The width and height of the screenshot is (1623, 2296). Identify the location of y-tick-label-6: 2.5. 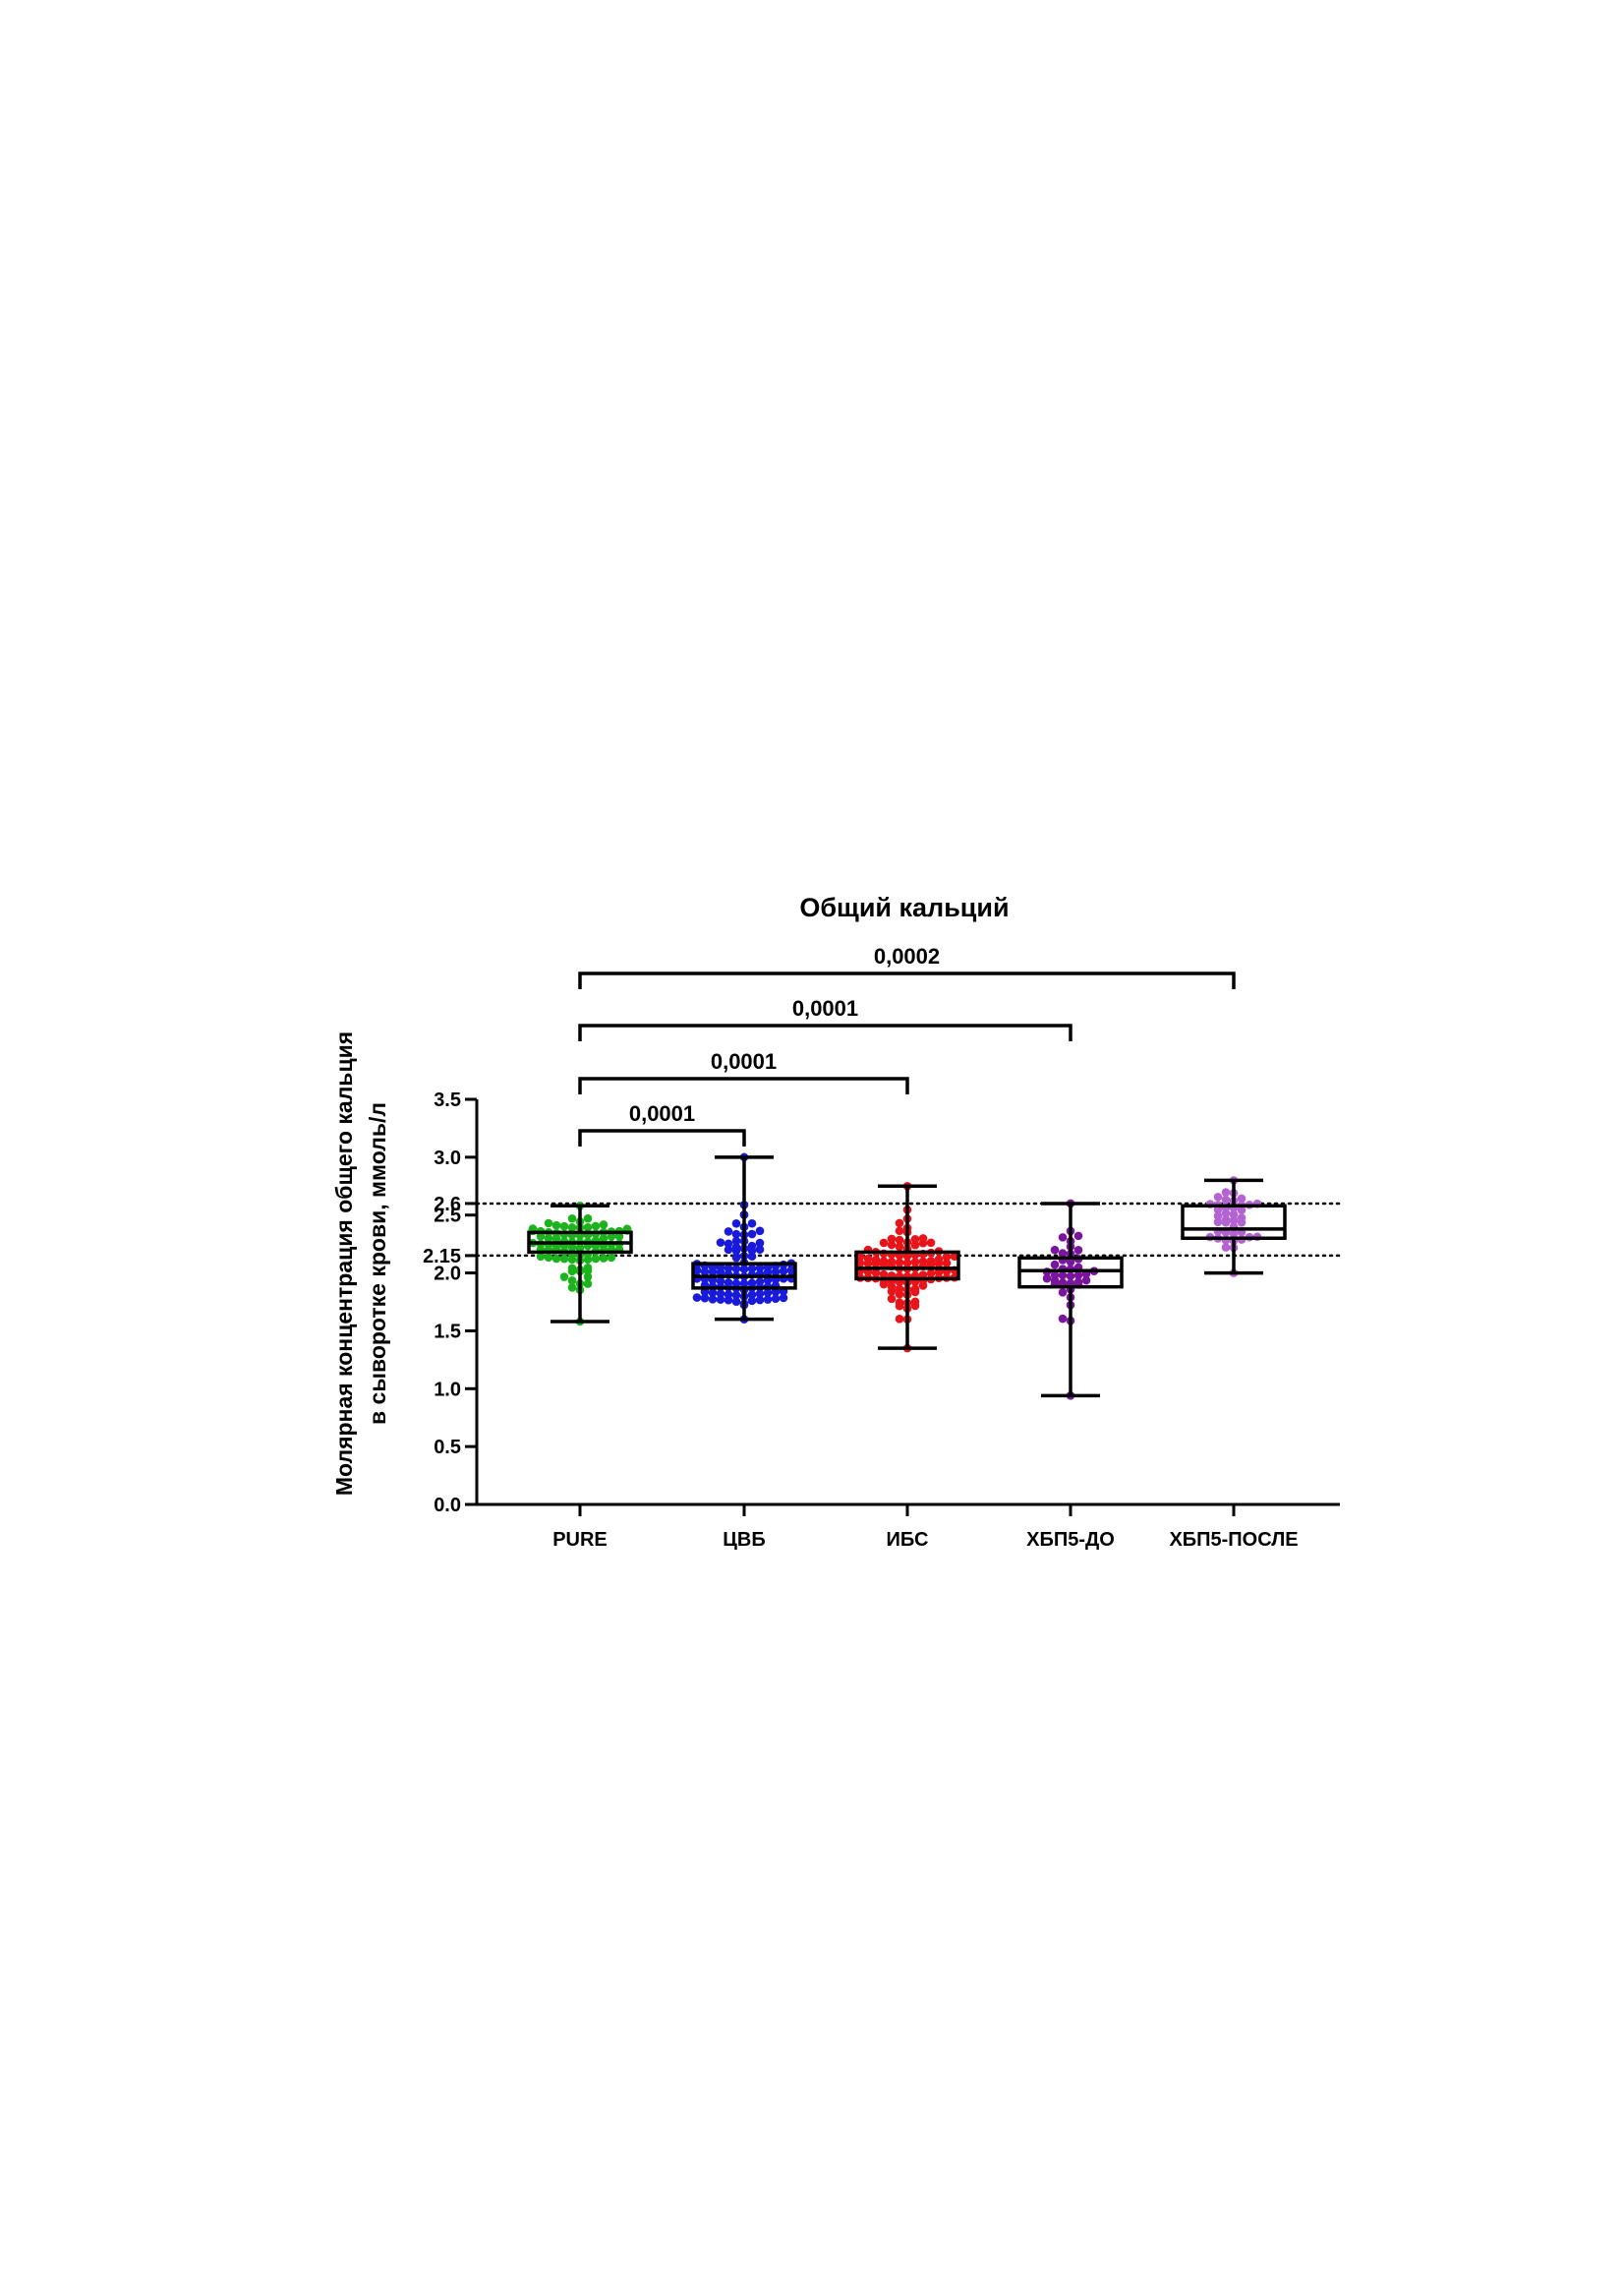
(447, 1216).